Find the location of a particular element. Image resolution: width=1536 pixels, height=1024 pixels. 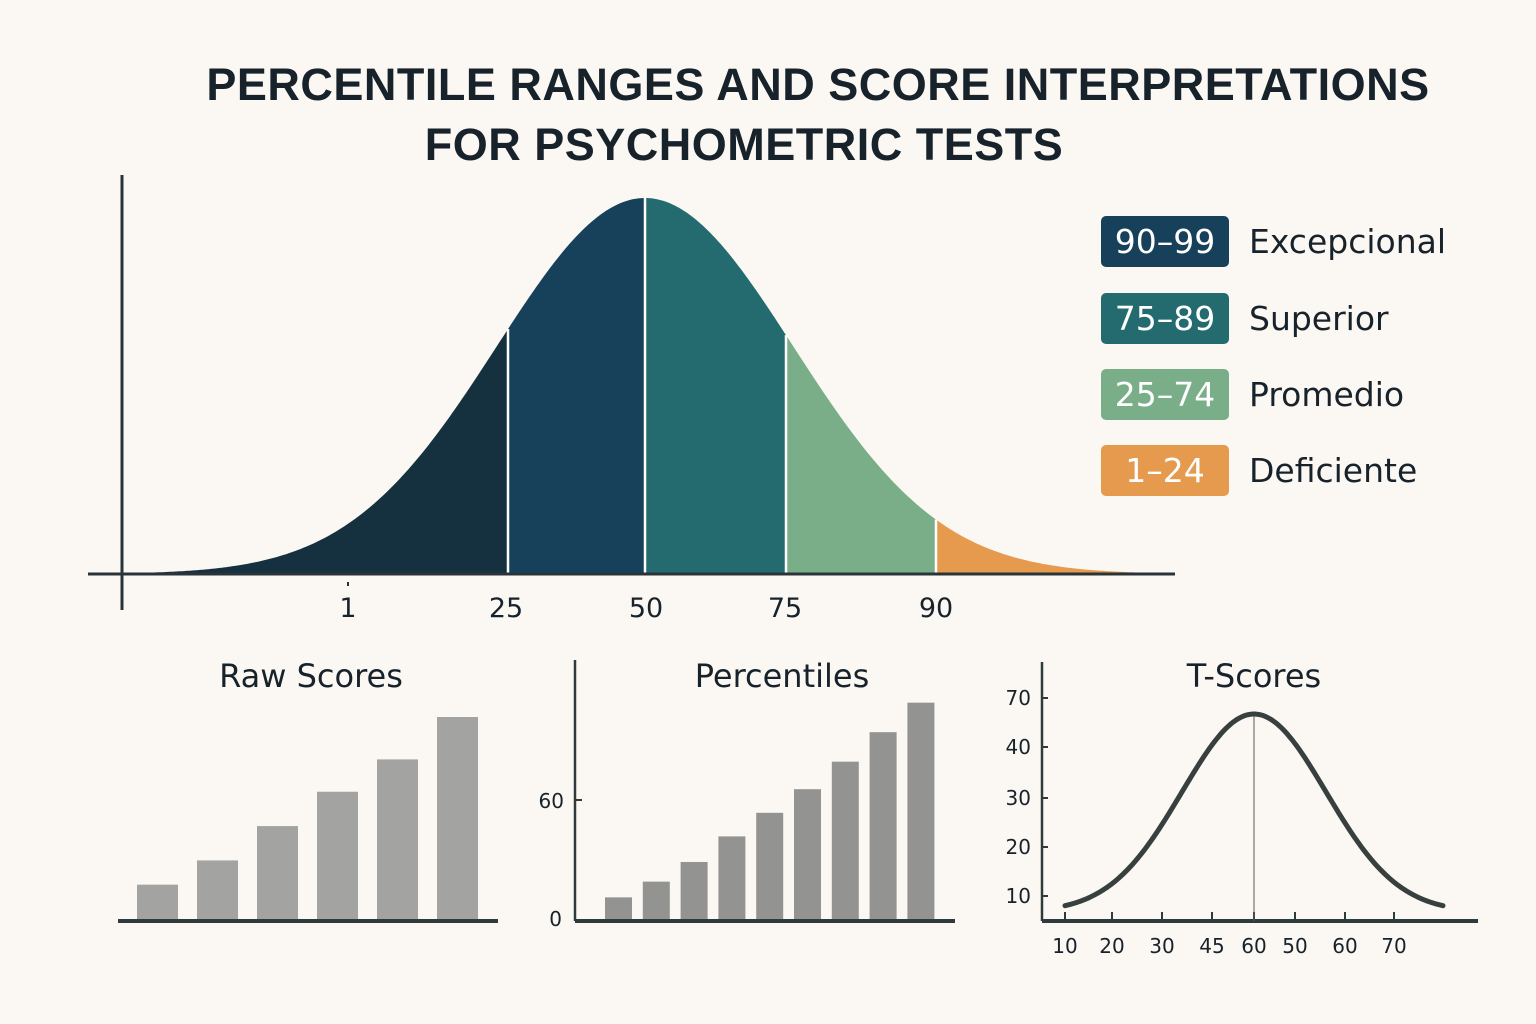

percentiles-title: Percentiles is located at coordinates (782, 676).